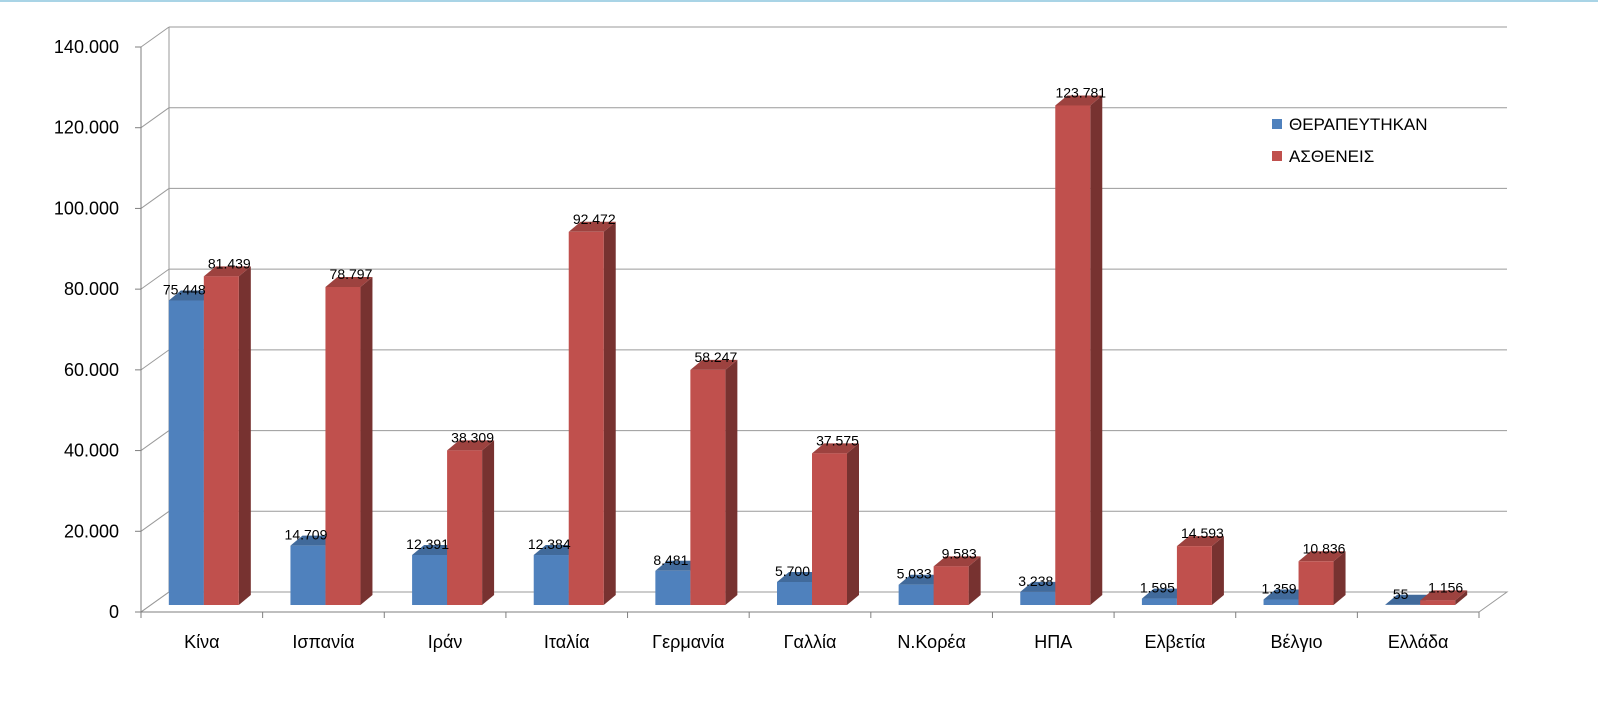 The width and height of the screenshot is (1598, 714). Describe the element at coordinates (1174, 642) in the screenshot. I see `x-tick-label: Ελβετία` at that location.